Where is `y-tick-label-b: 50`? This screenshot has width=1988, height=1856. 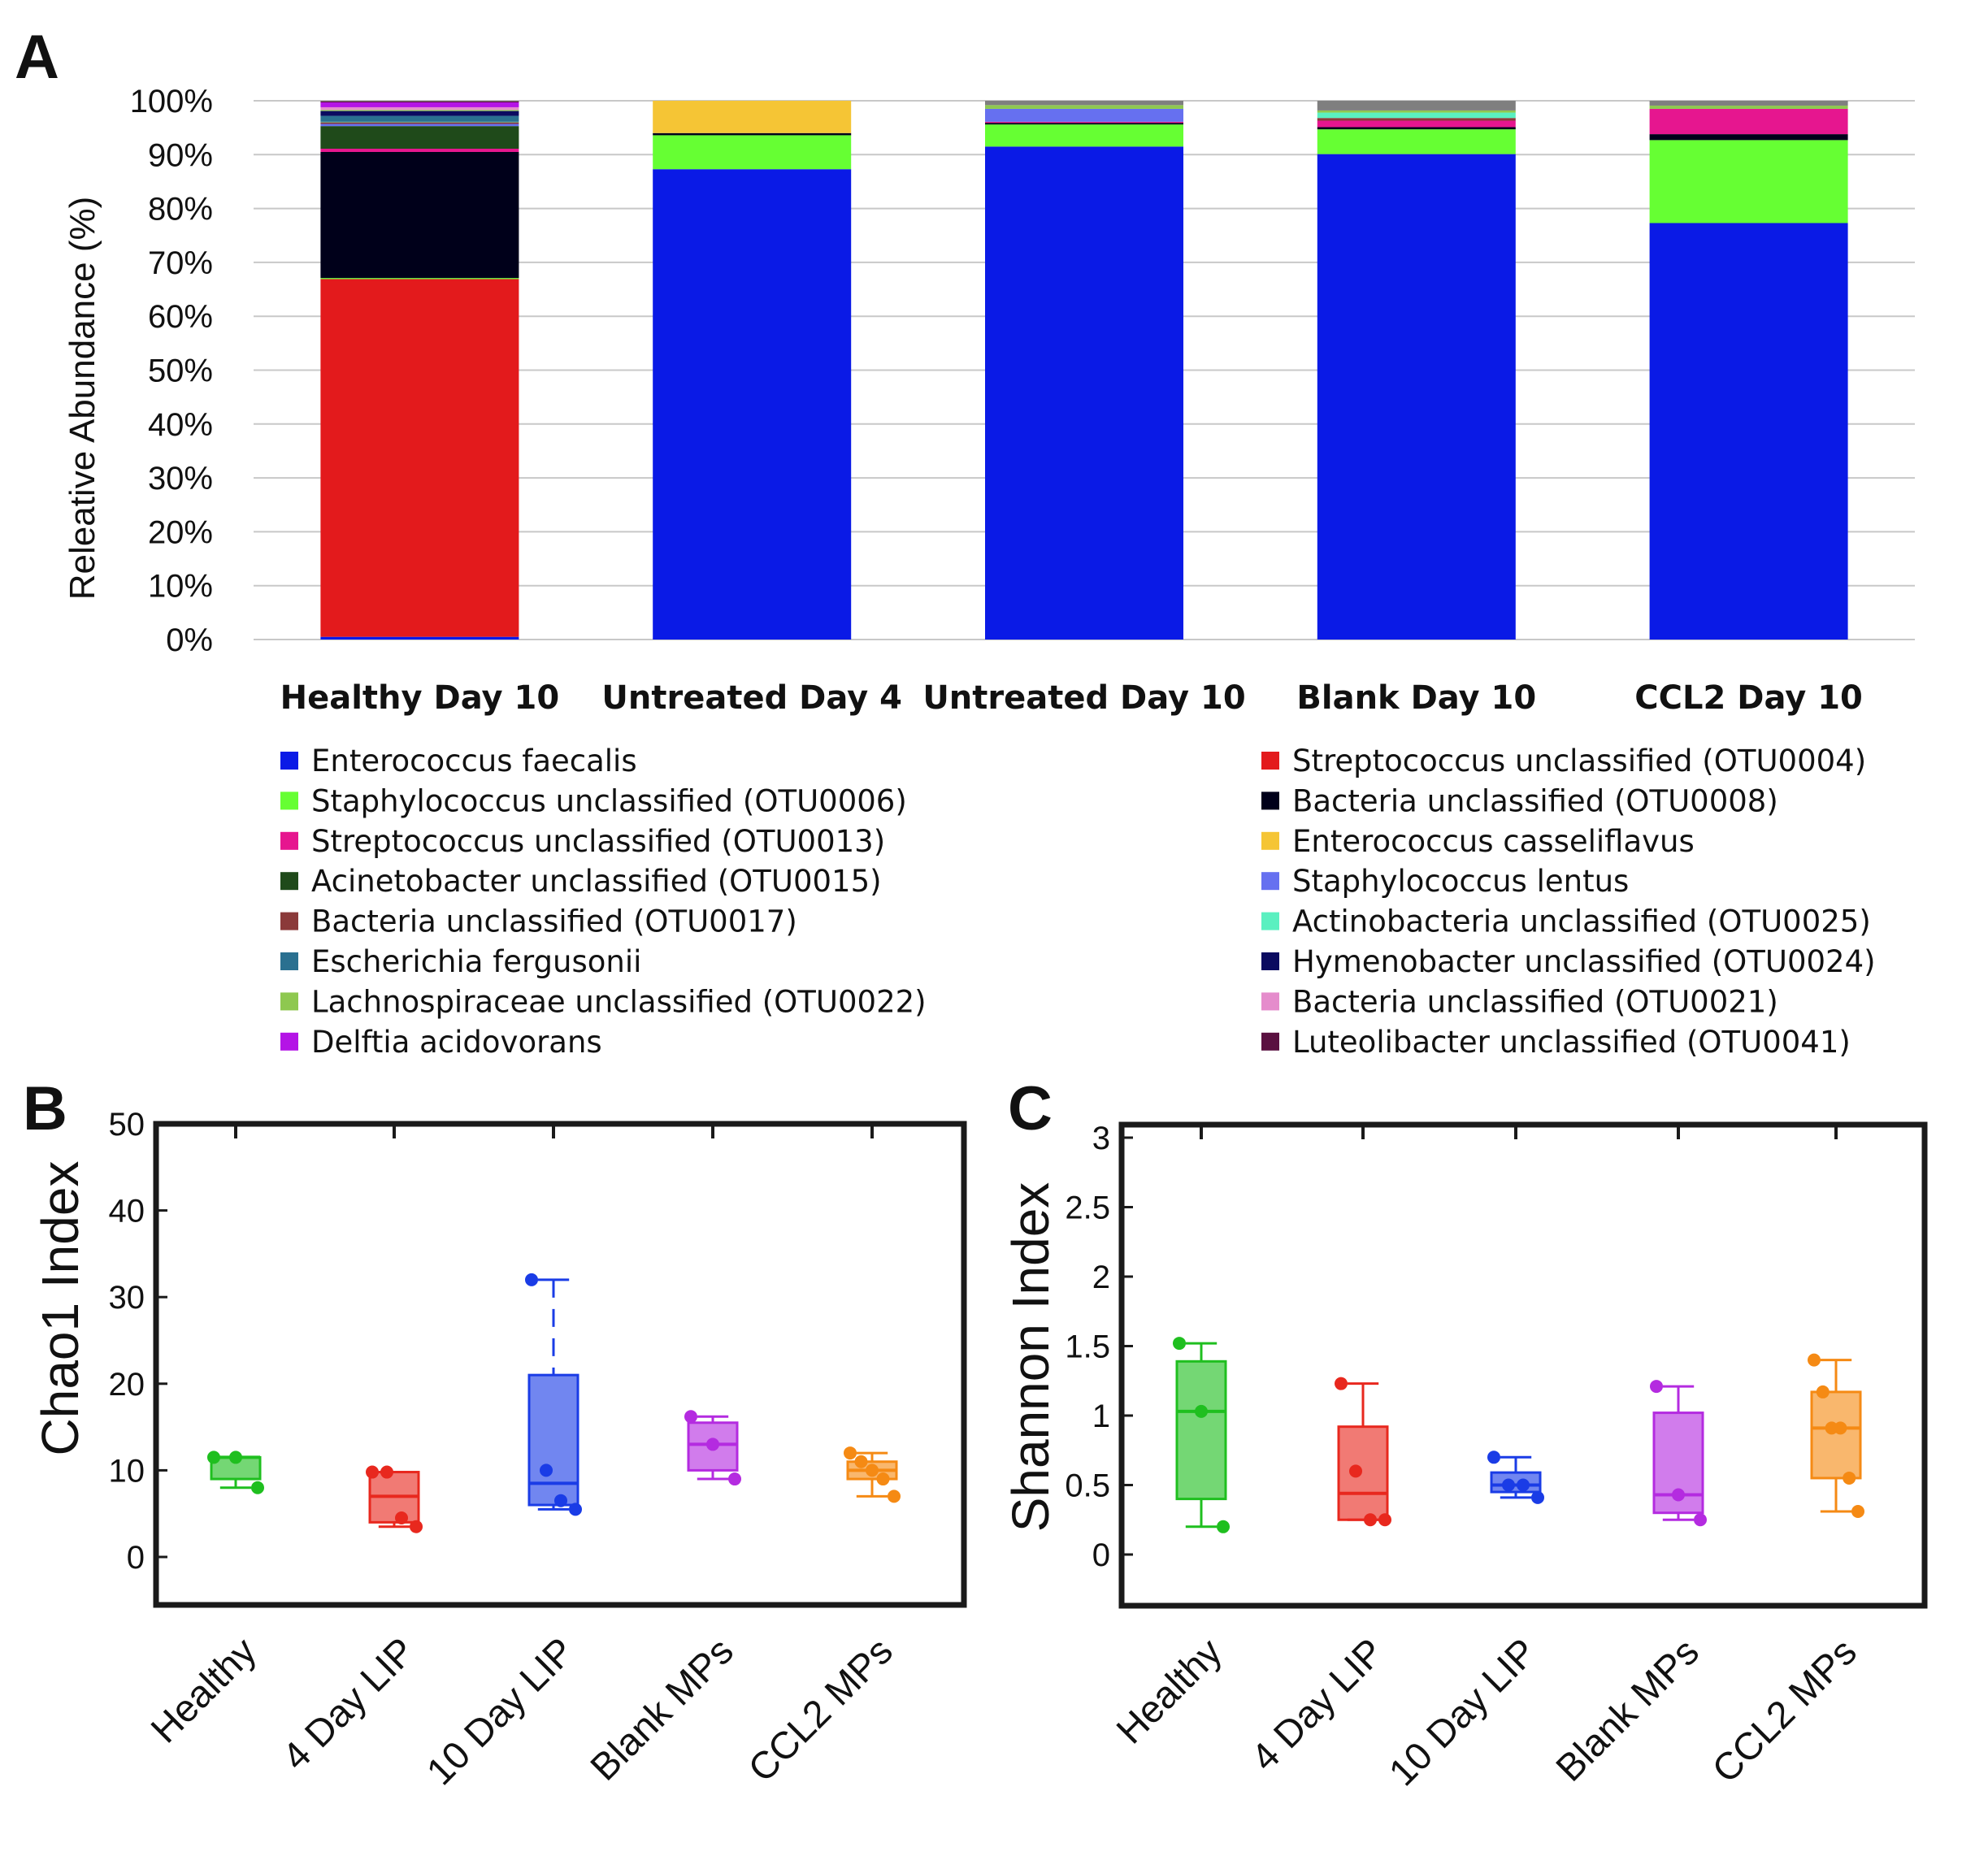 y-tick-label-b: 50 is located at coordinates (127, 1125).